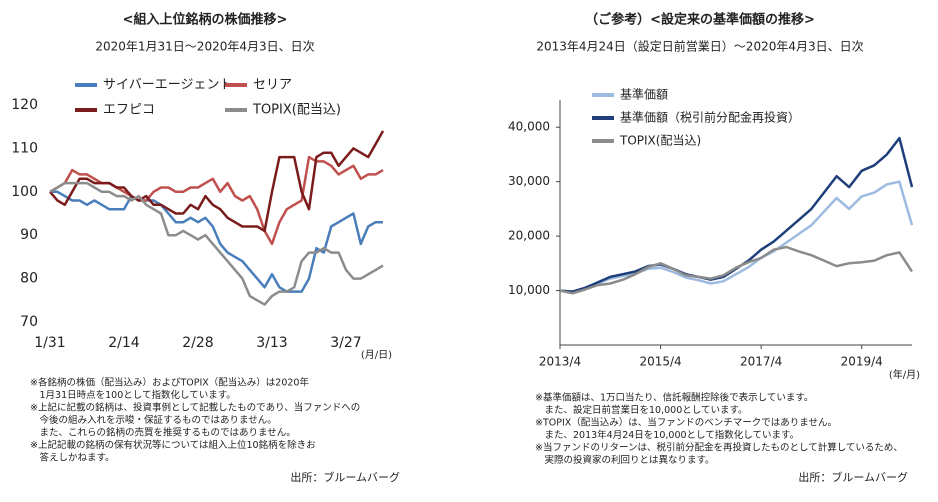 This screenshot has height=502, width=938. I want to click on y-tick-label: 20,000, so click(529, 236).